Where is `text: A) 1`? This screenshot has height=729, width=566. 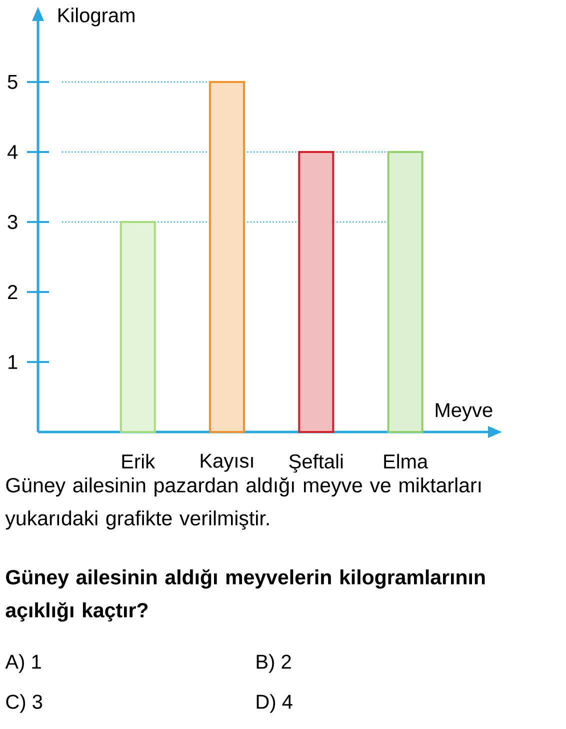
text: A) 1 is located at coordinates (23, 663).